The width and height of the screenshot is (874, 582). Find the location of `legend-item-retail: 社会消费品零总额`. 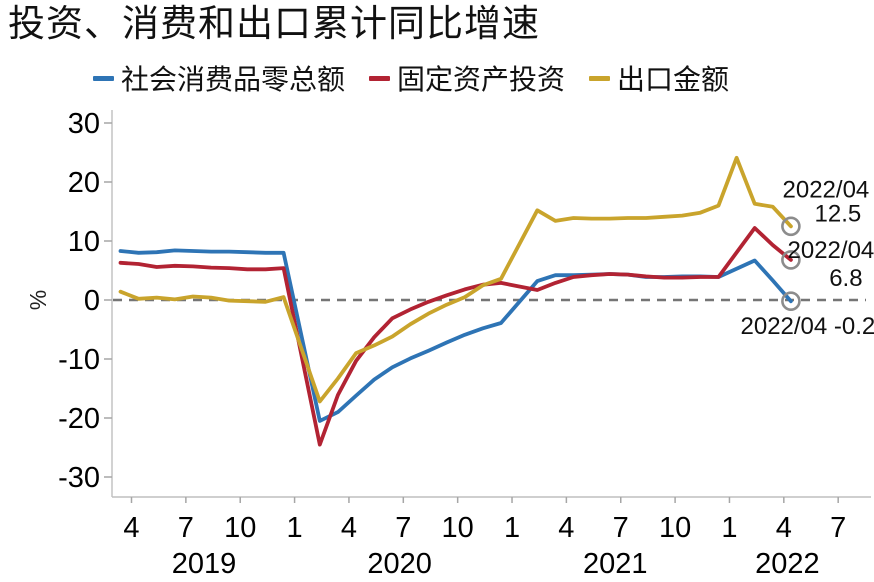

legend-item-retail: 社会消费品零总额 is located at coordinates (219, 78).